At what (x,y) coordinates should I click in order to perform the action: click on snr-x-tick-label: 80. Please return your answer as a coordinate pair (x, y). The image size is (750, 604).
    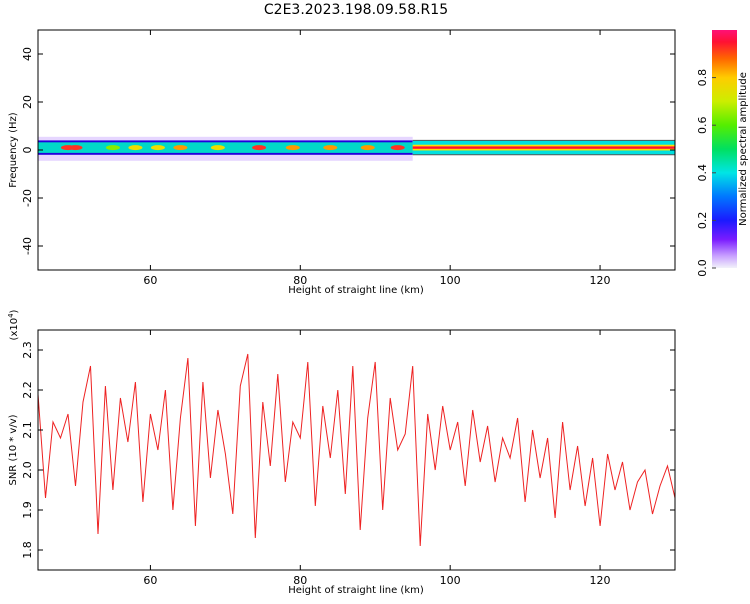
    Looking at the image, I should click on (300, 580).